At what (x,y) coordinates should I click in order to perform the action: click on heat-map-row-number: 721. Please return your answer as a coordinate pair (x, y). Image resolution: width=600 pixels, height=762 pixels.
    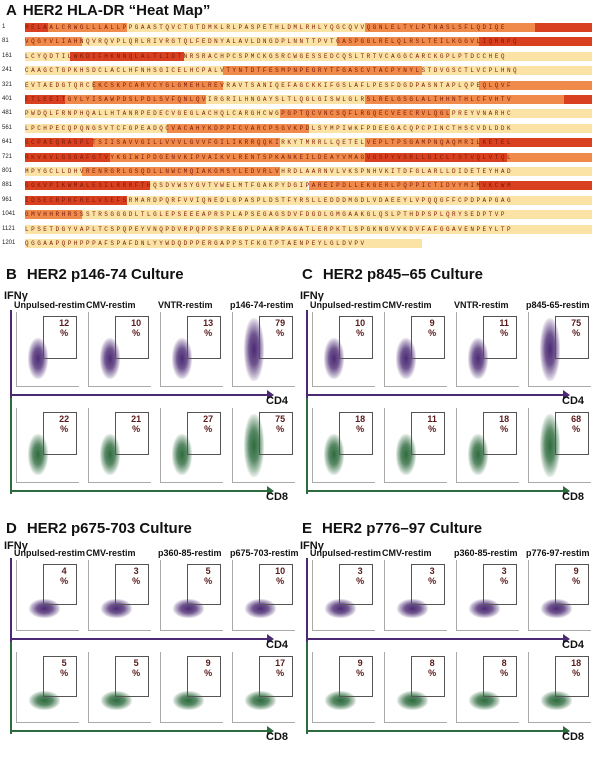
    Looking at the image, I should click on (7, 156).